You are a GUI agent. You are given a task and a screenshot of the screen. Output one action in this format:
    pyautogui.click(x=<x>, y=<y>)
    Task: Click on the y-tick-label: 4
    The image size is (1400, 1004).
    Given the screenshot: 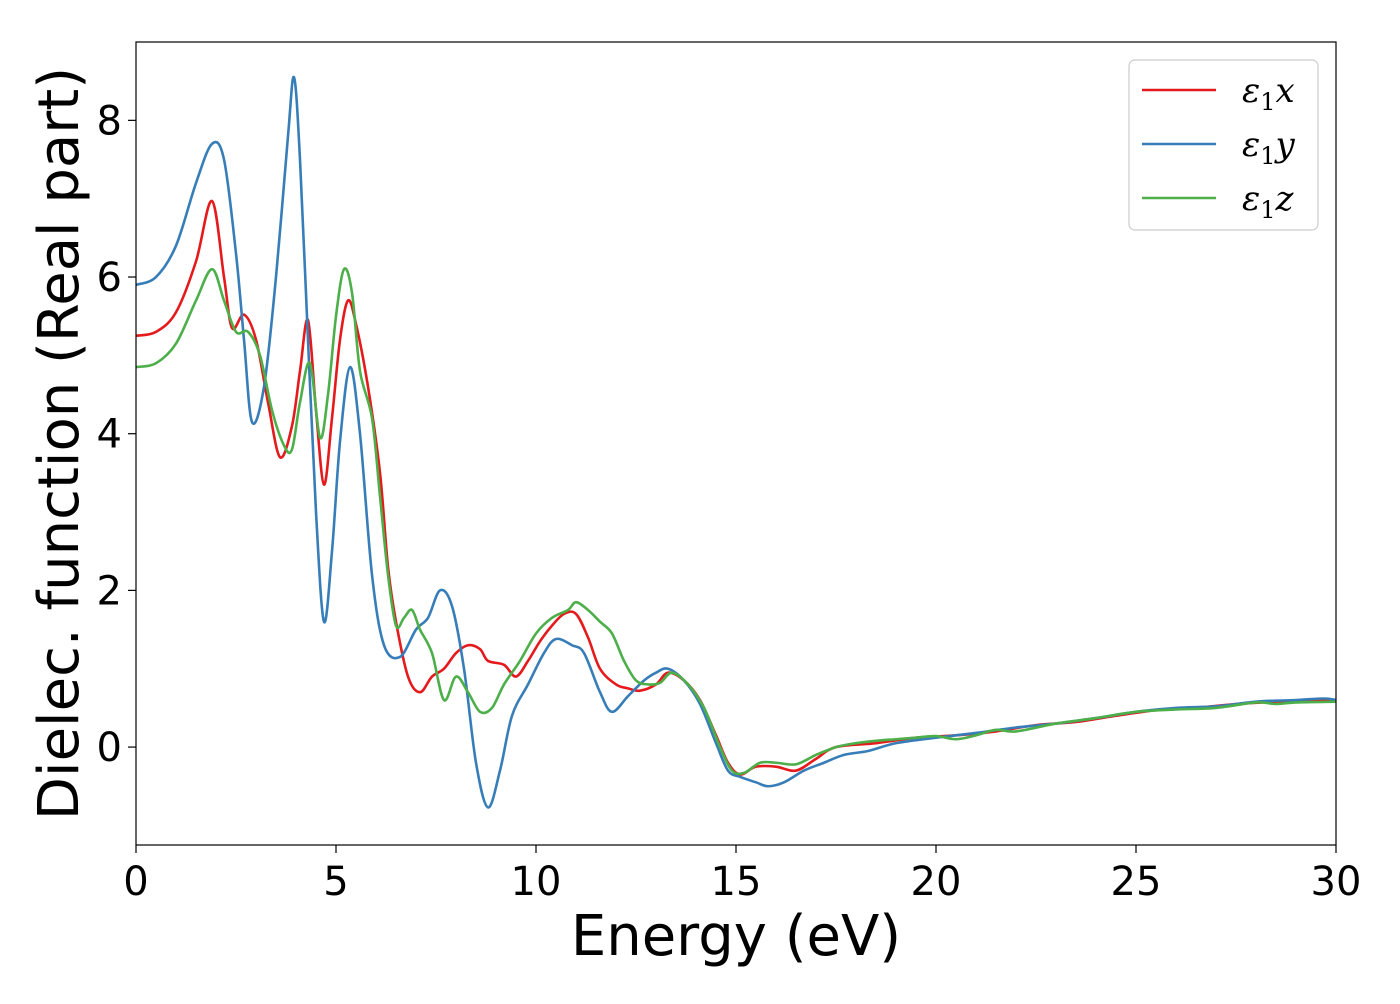 What is the action you would take?
    pyautogui.click(x=109, y=435)
    